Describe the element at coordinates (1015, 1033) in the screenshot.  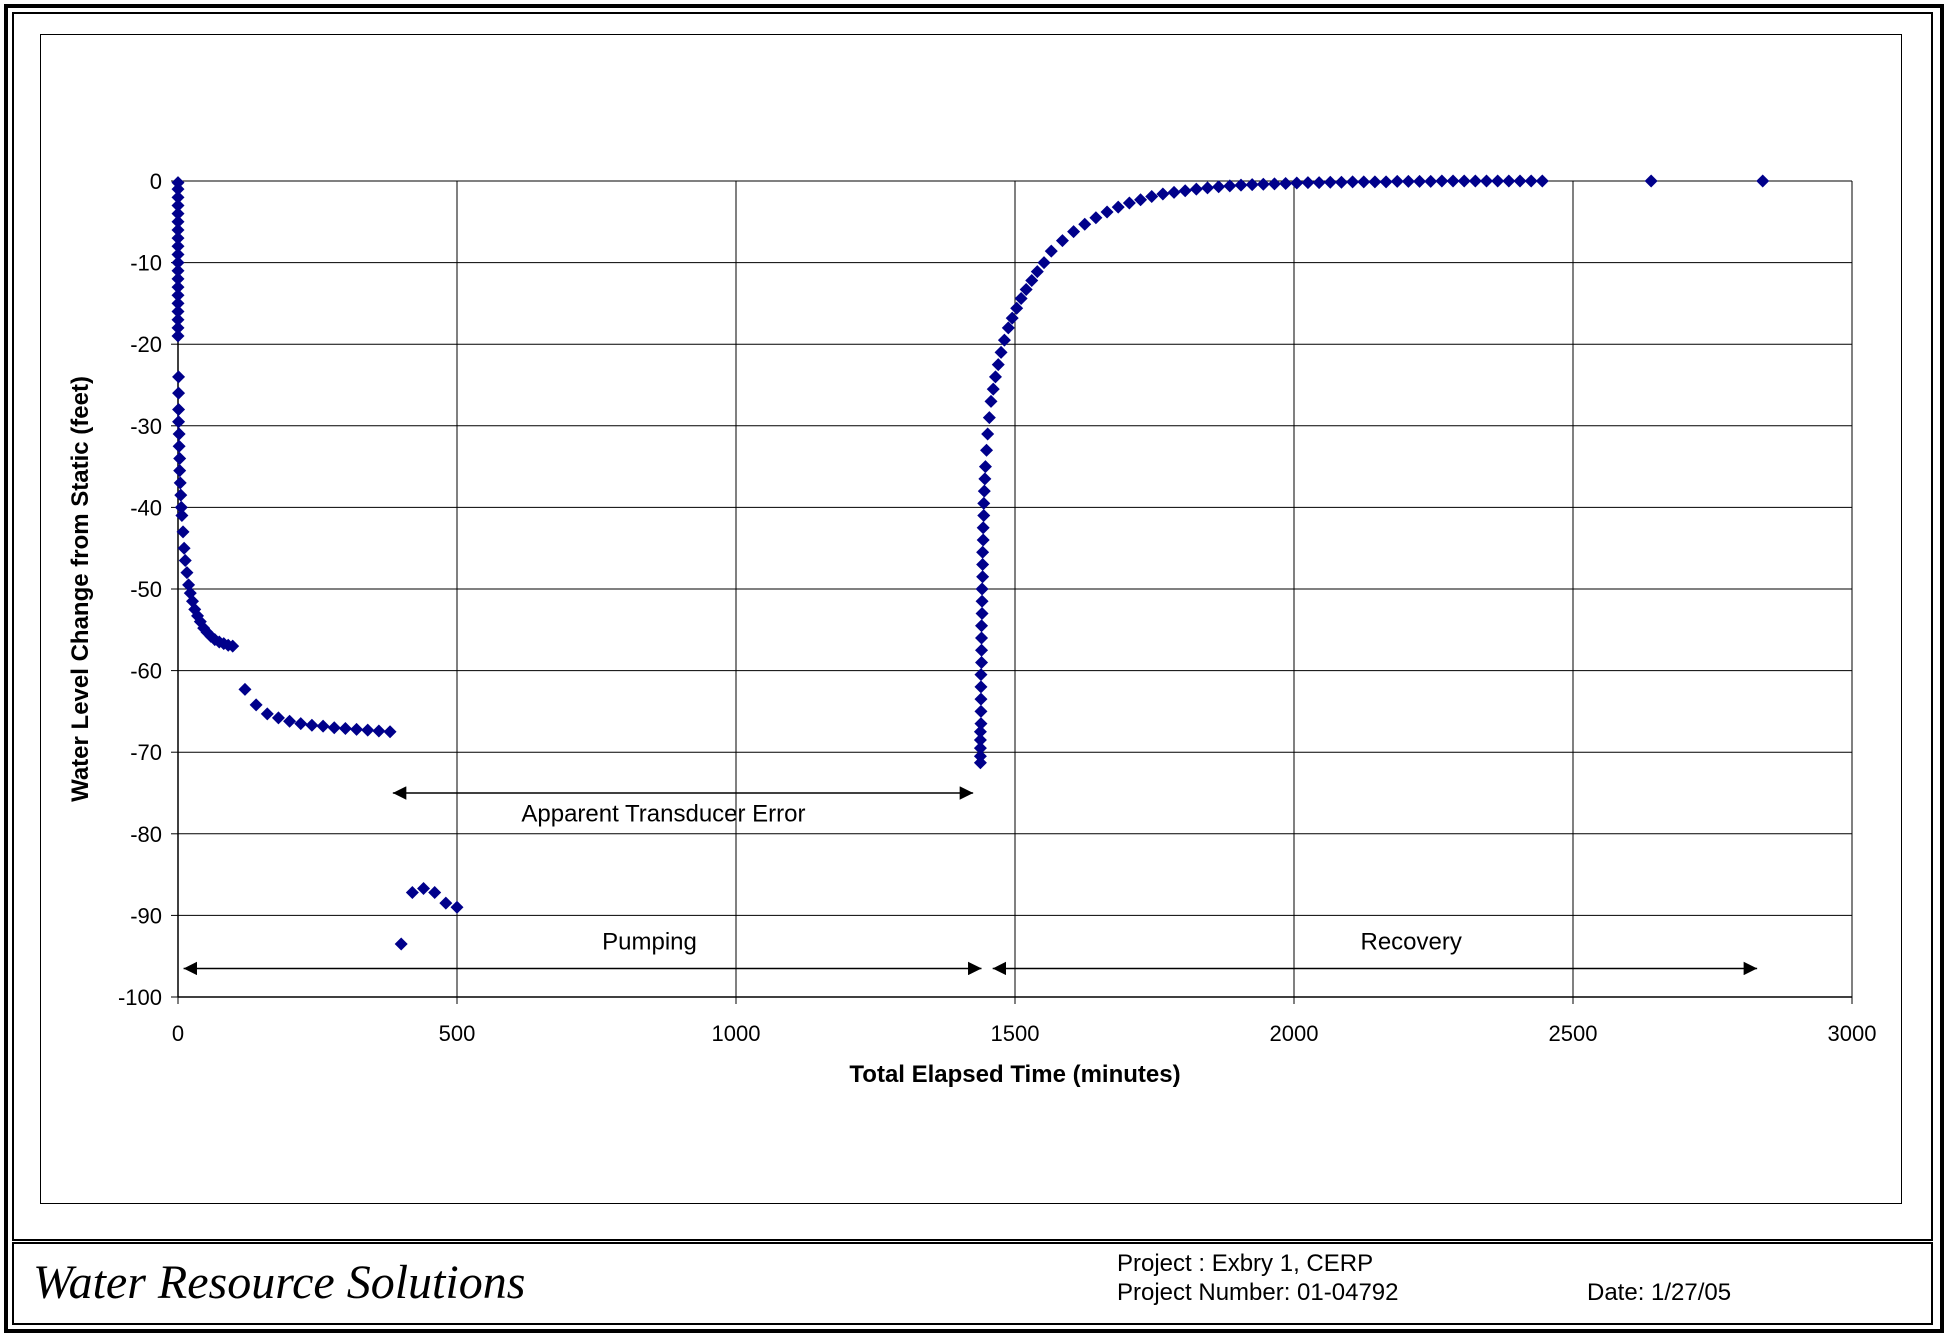
I see `x-tick-label: 1500` at that location.